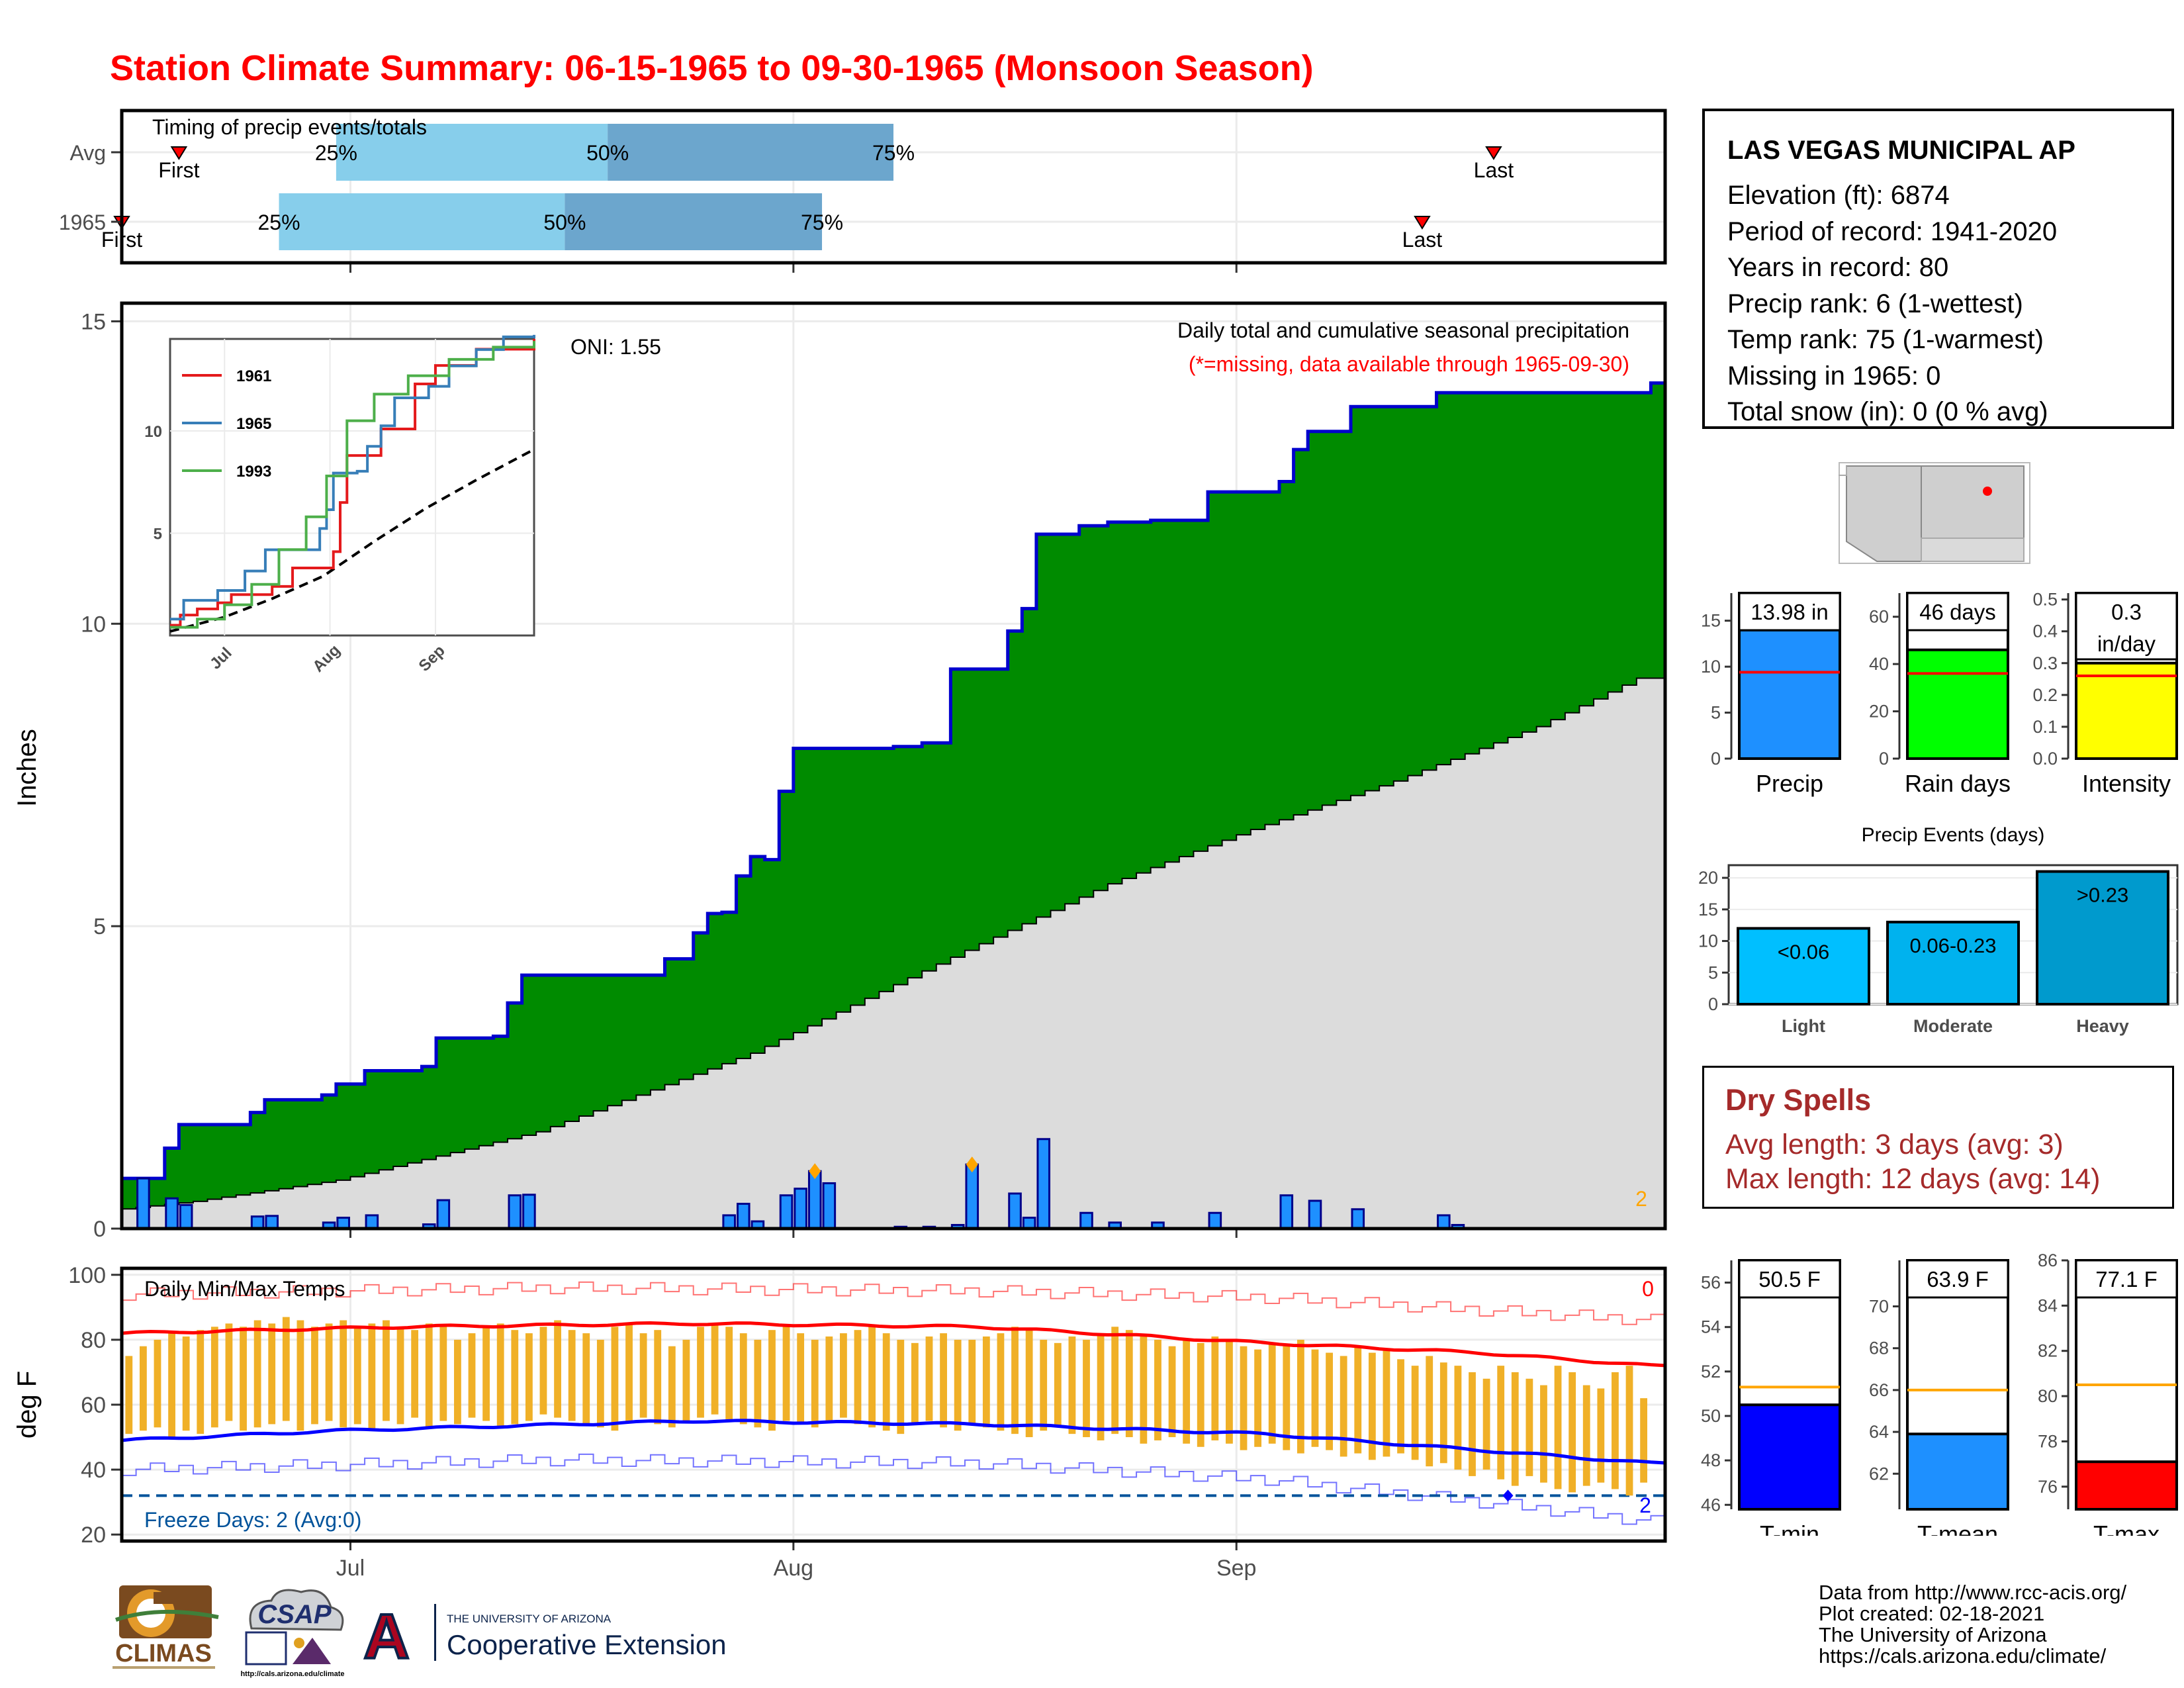 This screenshot has width=2184, height=1688. What do you see at coordinates (253, 472) in the screenshot?
I see `inset-legend-label: 1993` at bounding box center [253, 472].